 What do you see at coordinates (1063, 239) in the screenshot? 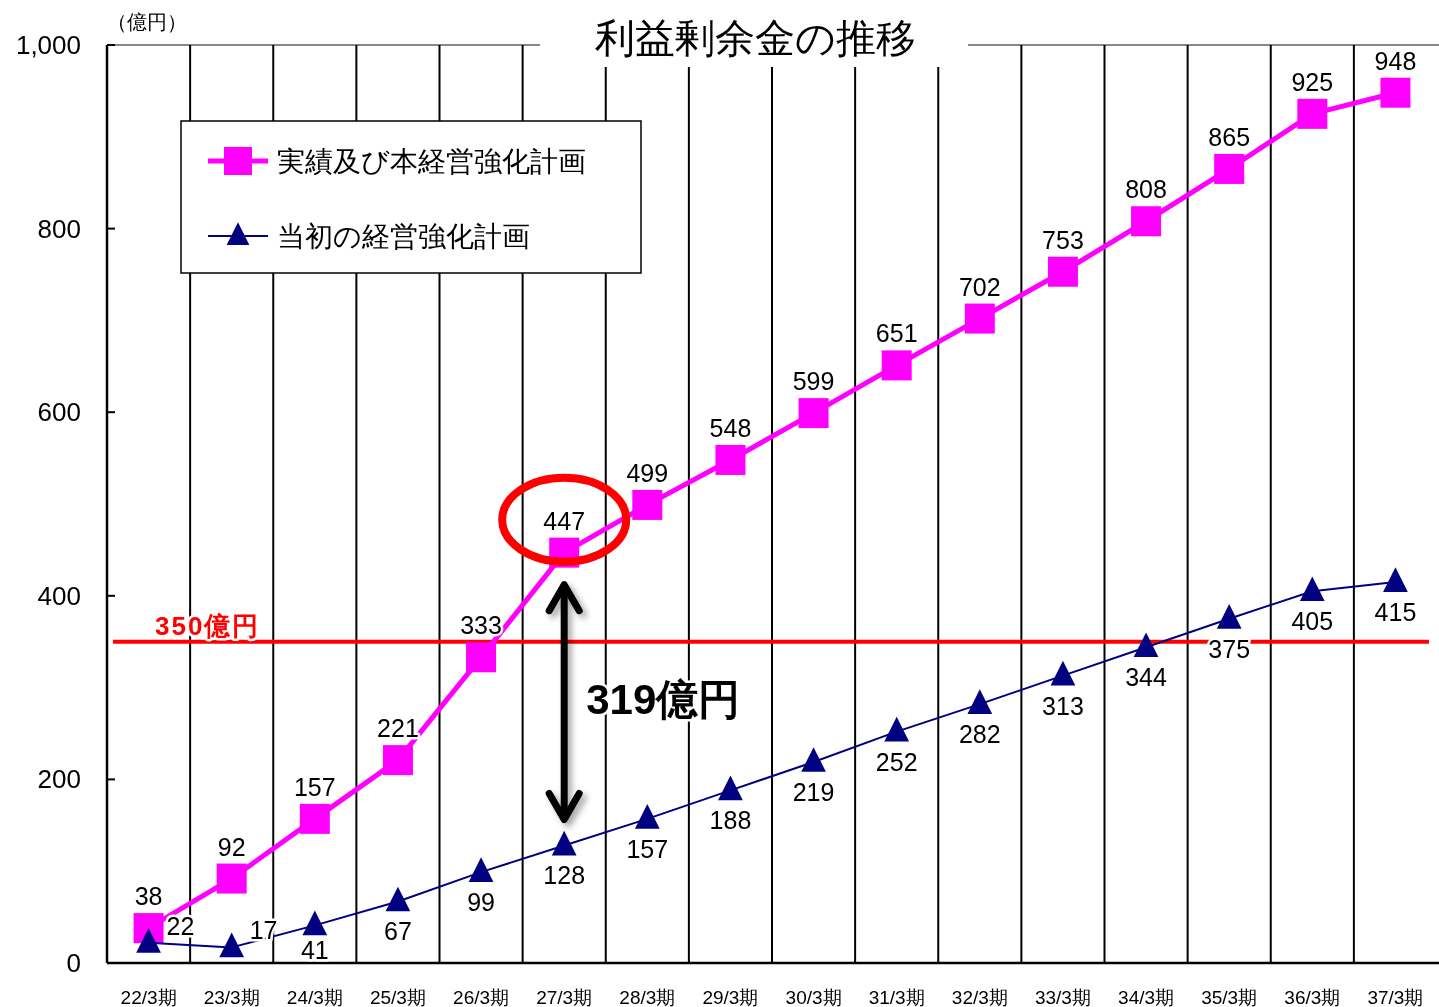
I see `data-label: 753` at bounding box center [1063, 239].